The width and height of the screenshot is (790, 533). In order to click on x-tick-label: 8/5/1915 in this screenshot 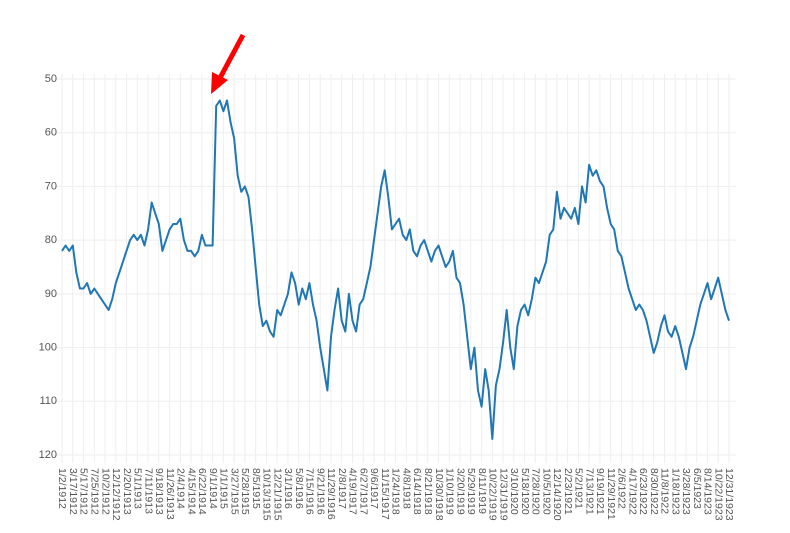, I will do `click(256, 488)`.